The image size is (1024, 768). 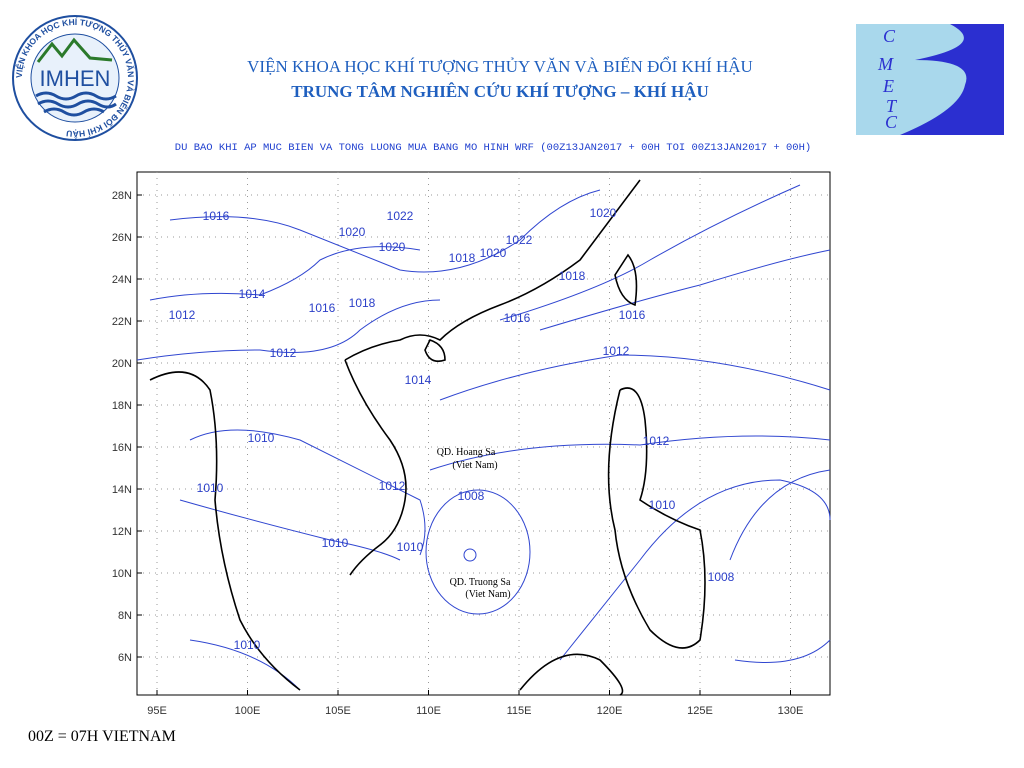 I want to click on logo-inner, so click(x=75, y=78).